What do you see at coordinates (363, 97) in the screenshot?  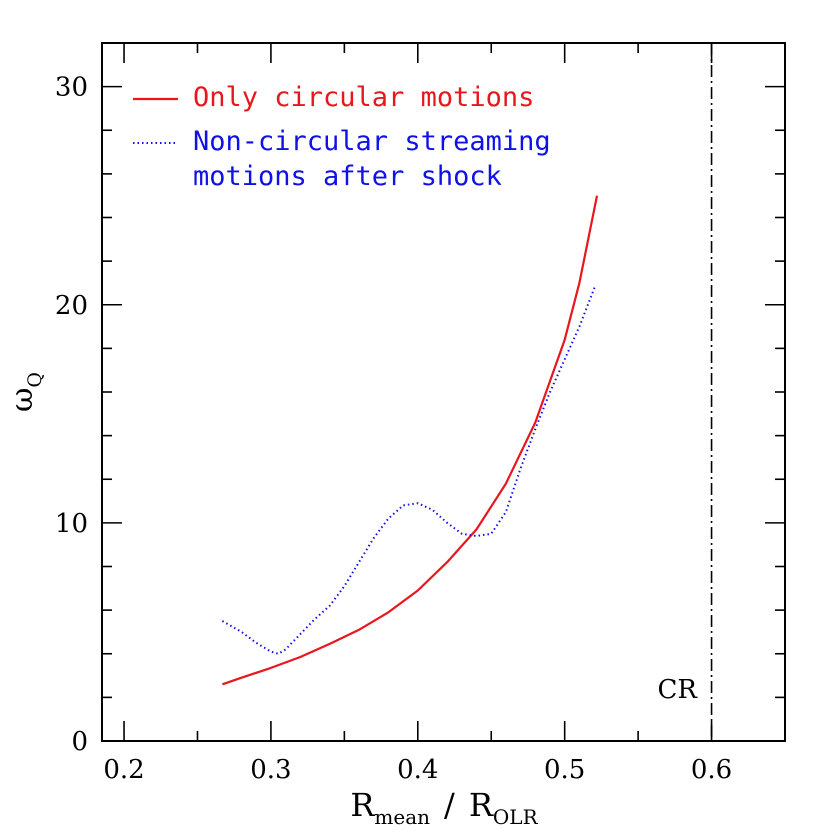 I see `legend-label-circular: Only circular motions` at bounding box center [363, 97].